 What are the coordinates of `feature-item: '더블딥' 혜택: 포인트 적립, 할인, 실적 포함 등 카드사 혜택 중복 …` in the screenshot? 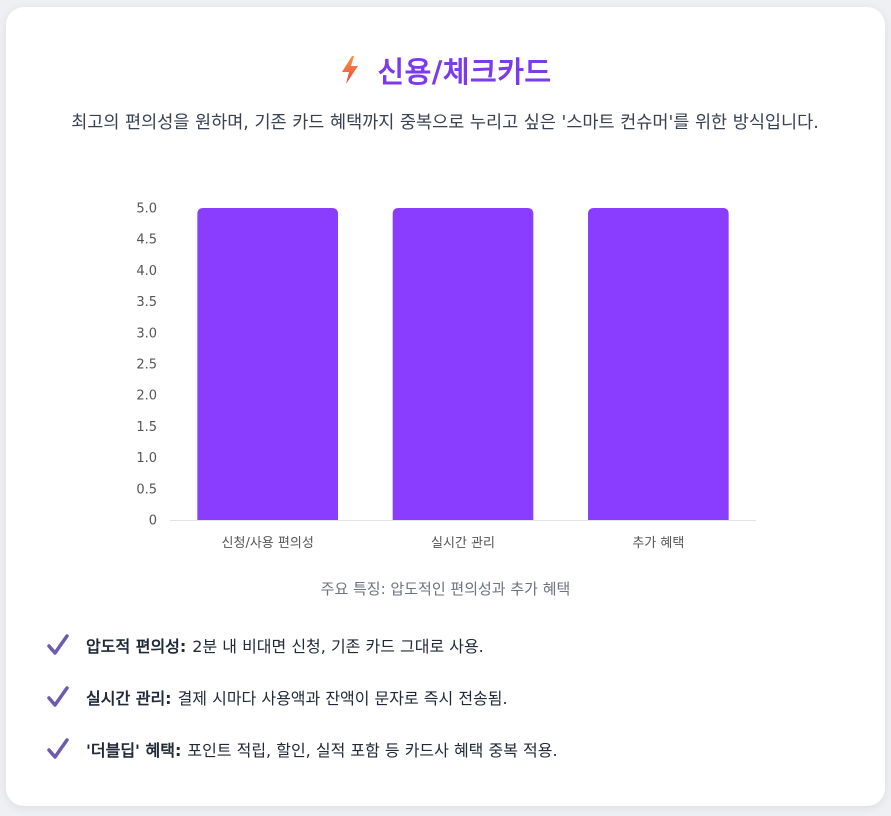 It's located at (446, 749).